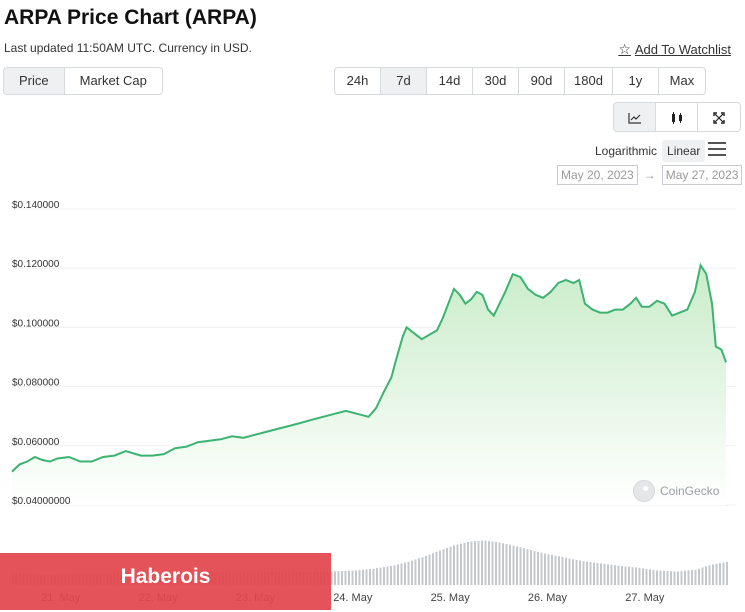 This screenshot has width=745, height=612. I want to click on date-from-input: May 20, 2023, so click(597, 175).